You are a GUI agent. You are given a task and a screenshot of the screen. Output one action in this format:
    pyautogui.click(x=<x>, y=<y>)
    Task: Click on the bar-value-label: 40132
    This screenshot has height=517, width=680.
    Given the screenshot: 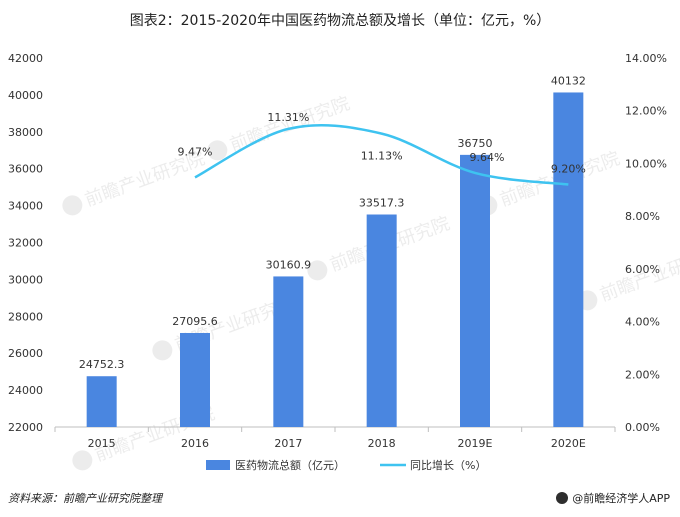 What is the action you would take?
    pyautogui.click(x=568, y=80)
    